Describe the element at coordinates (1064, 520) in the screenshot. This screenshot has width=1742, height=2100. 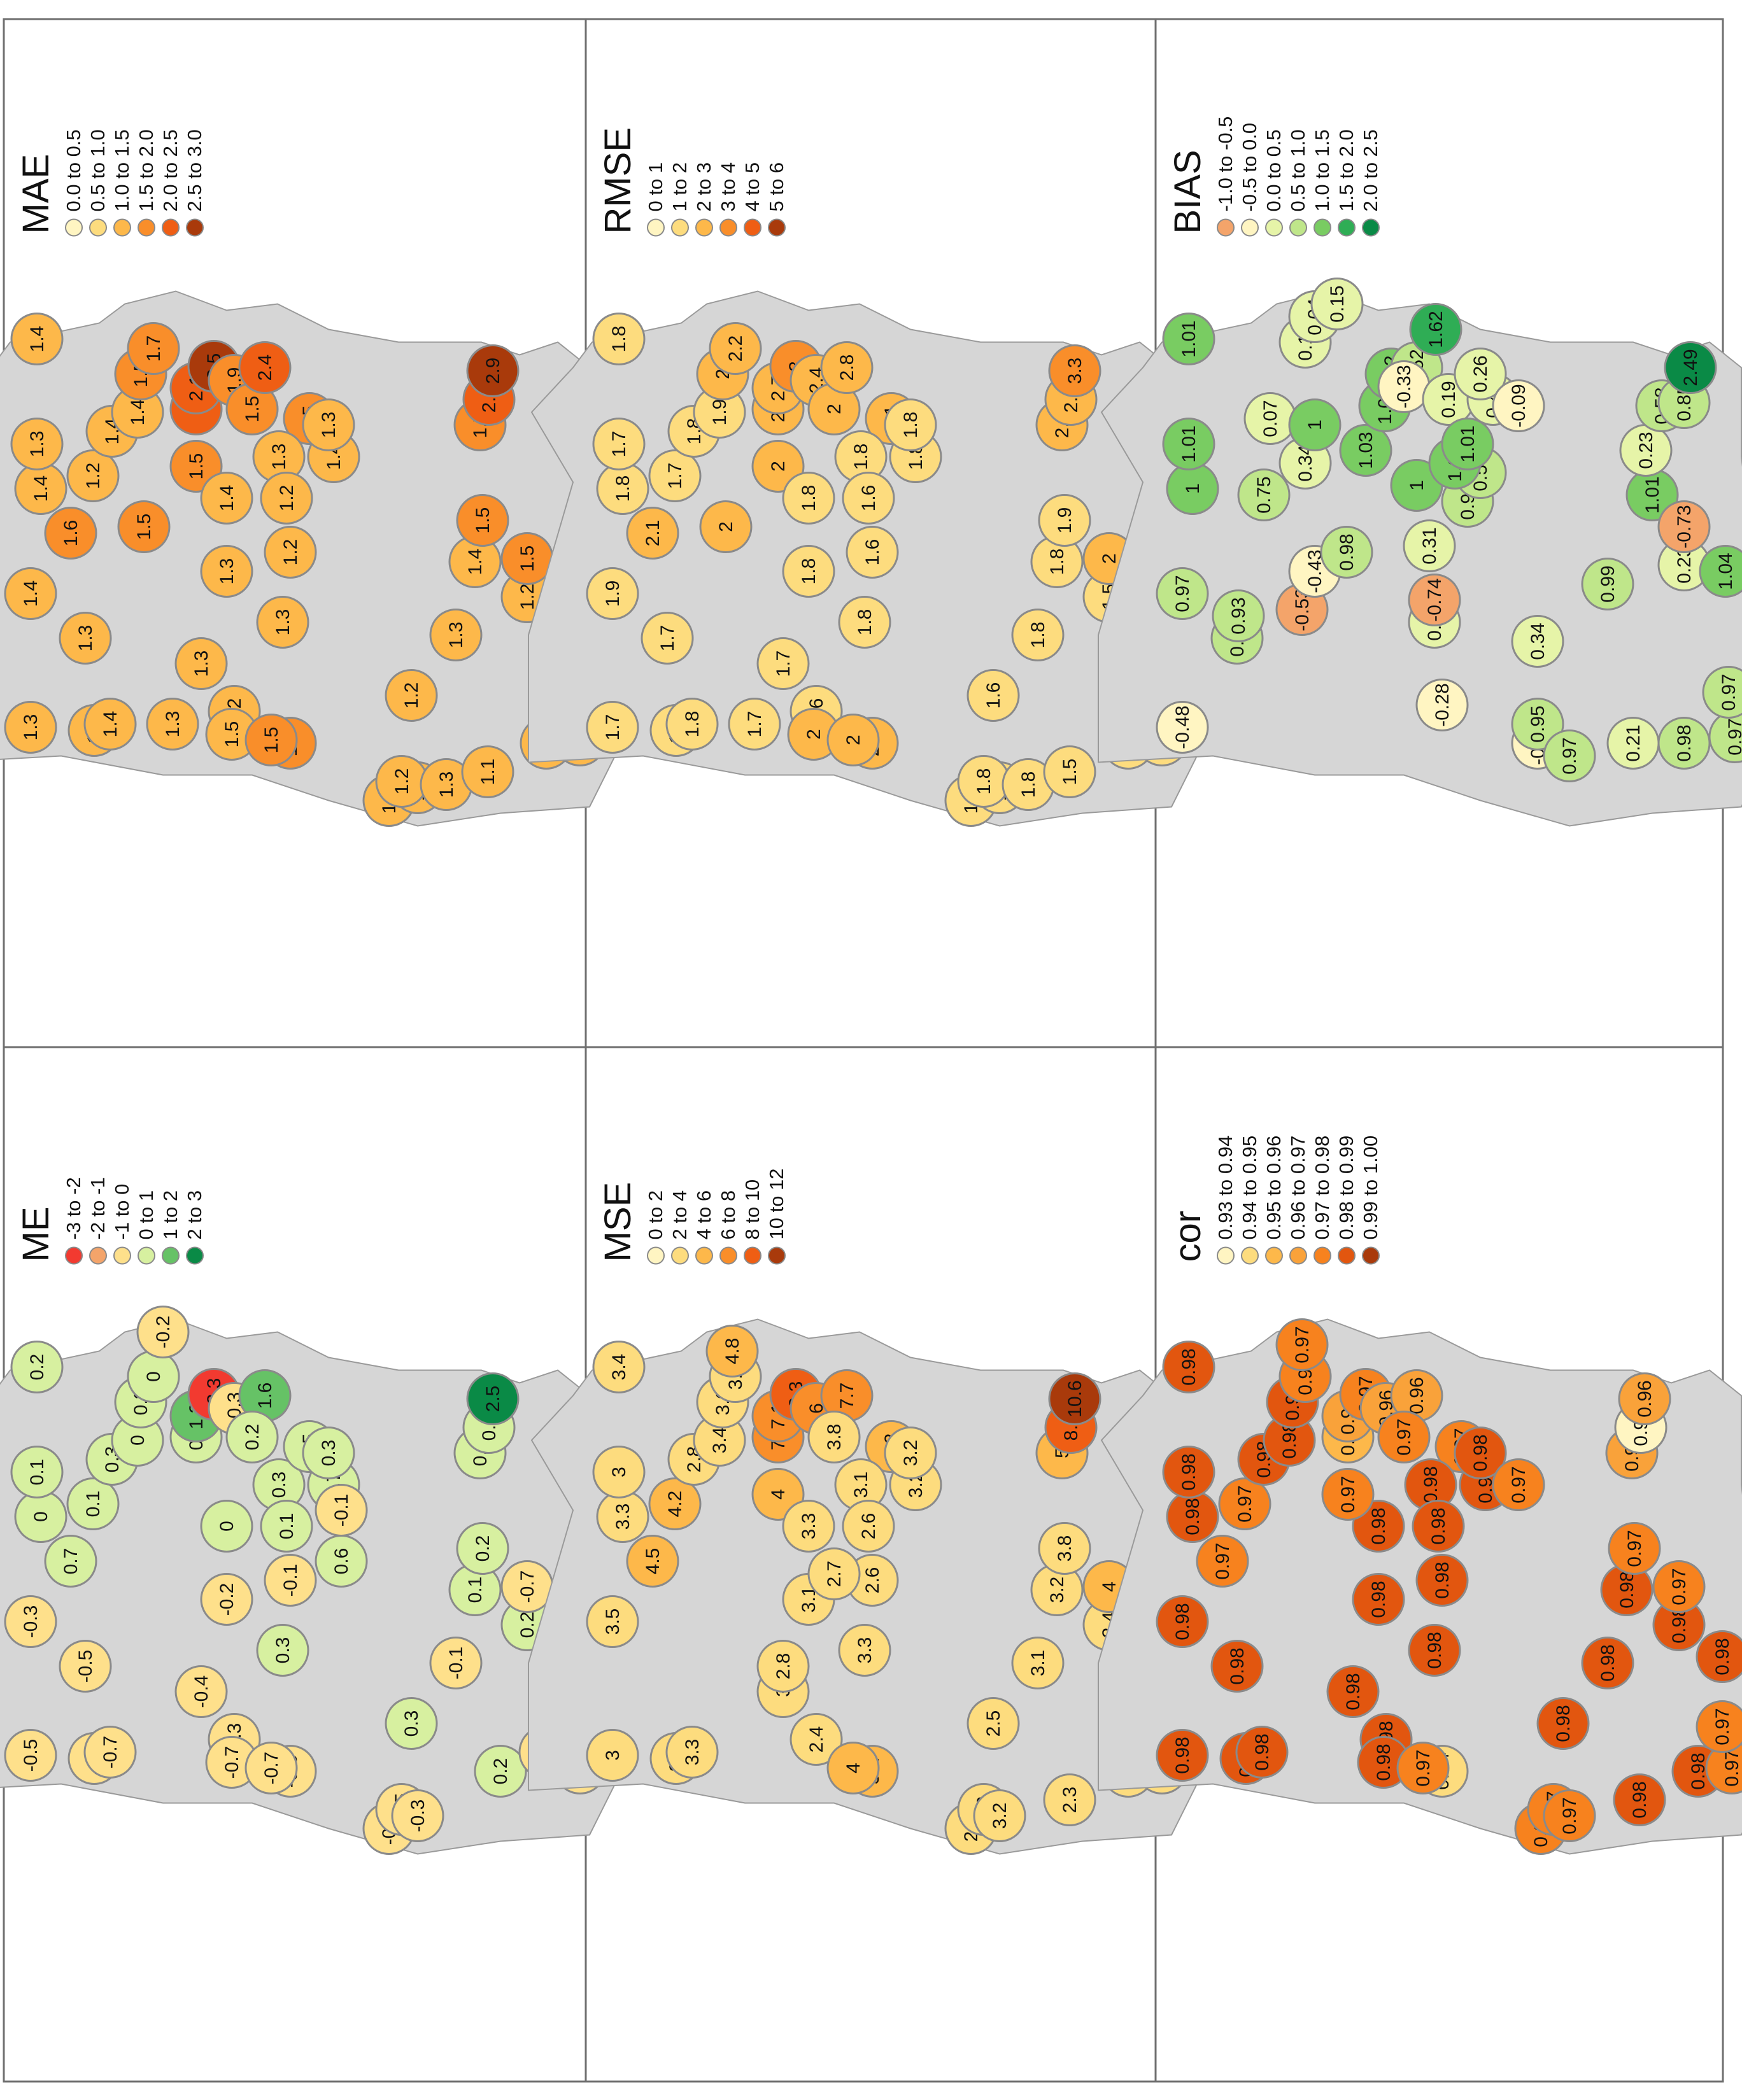
I see `station-value: 1.9` at that location.